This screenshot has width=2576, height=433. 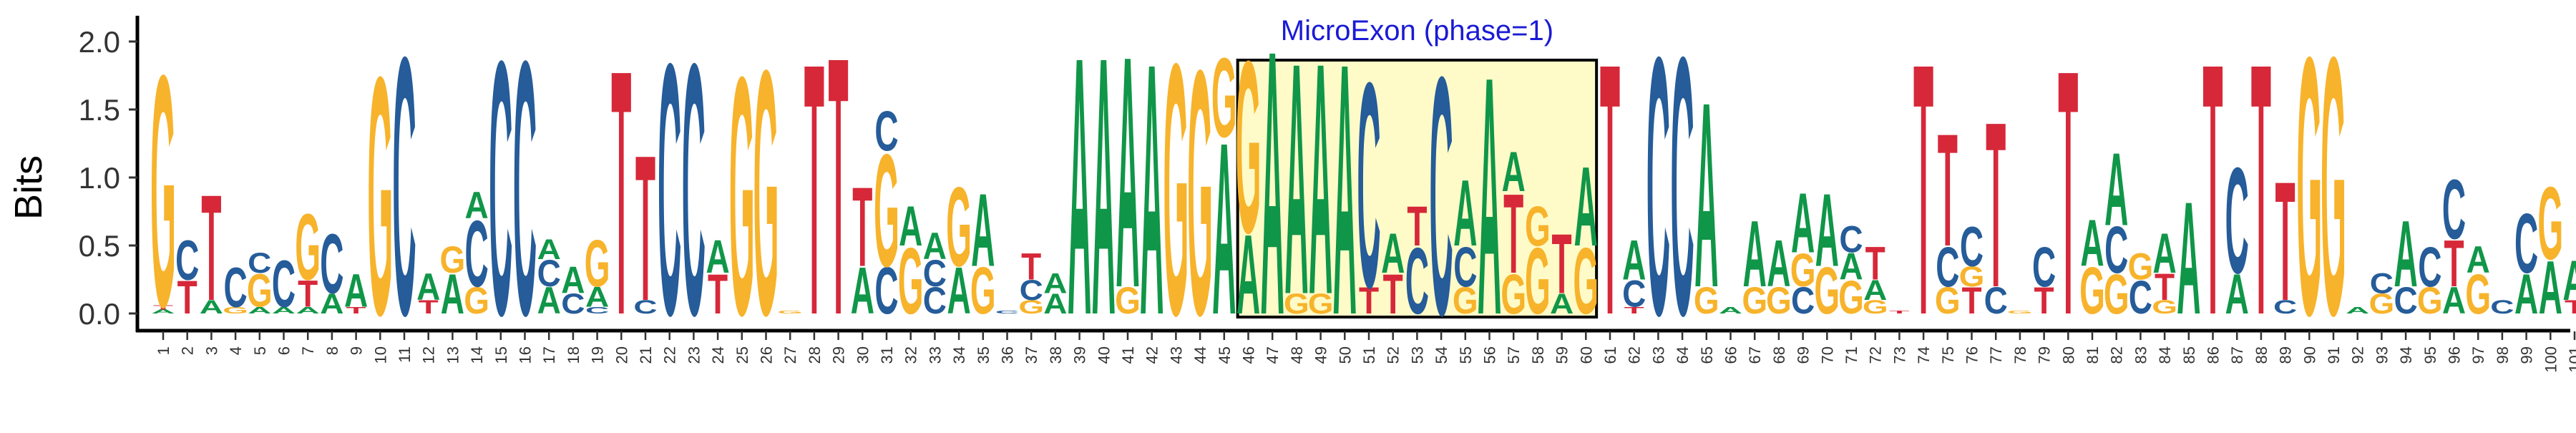 What do you see at coordinates (2406, 355) in the screenshot?
I see `x-tick-label: 94` at bounding box center [2406, 355].